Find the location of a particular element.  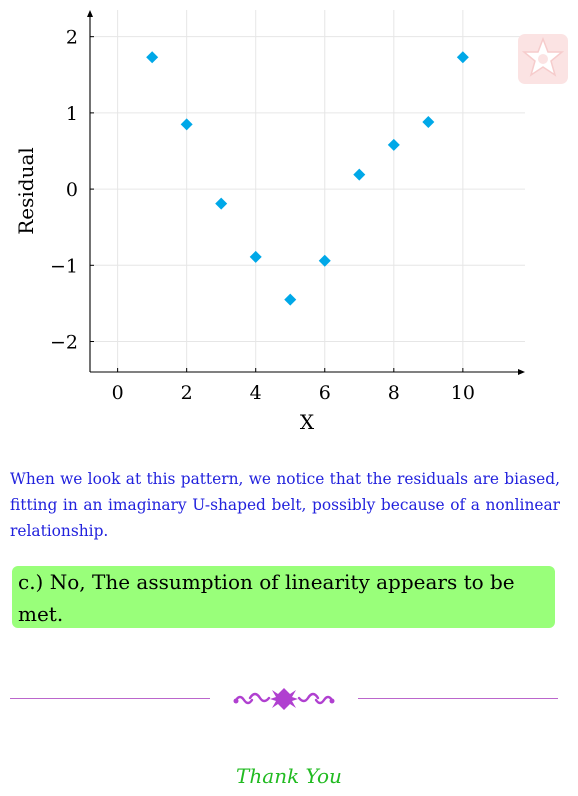

x-axis-label: X is located at coordinates (307, 422).